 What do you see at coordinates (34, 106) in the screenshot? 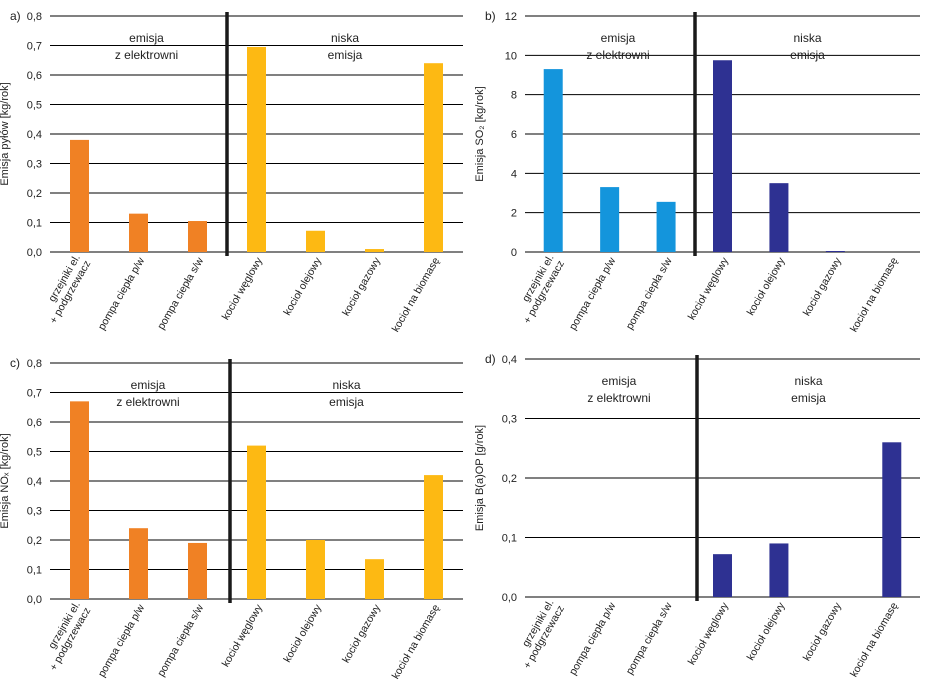
I see `y-tick-label: 0,5` at bounding box center [34, 106].